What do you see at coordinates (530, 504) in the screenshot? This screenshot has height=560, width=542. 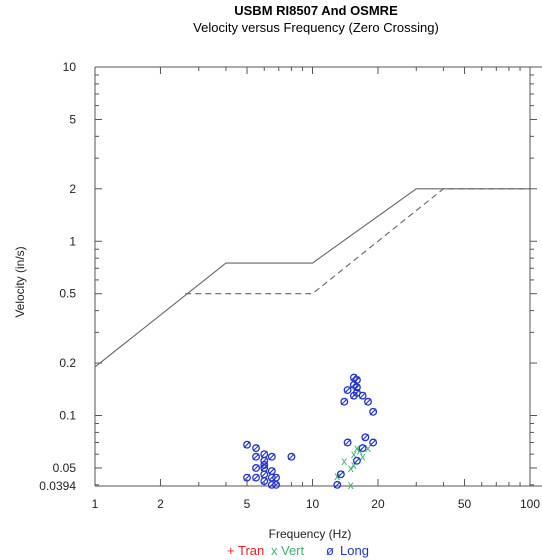 I see `x-tick-label: 100` at bounding box center [530, 504].